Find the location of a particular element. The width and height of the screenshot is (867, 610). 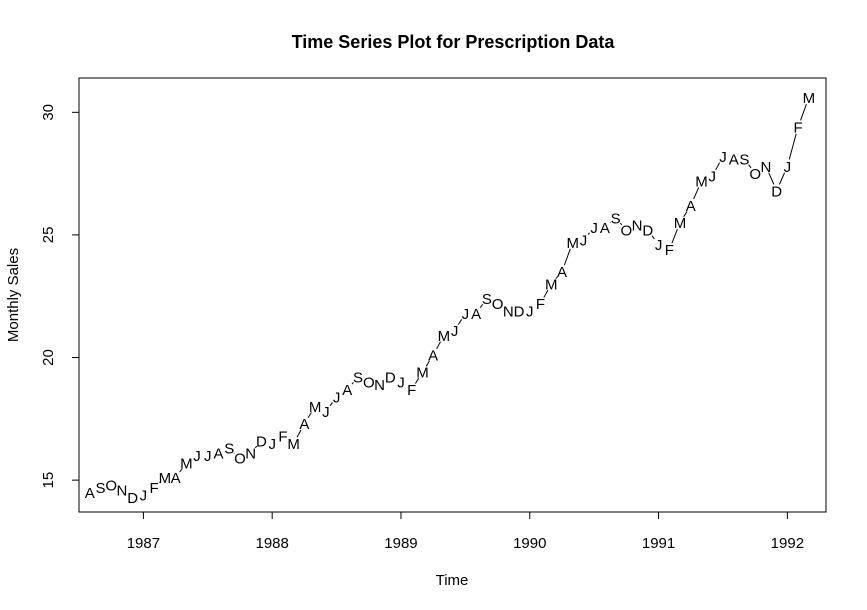

y-axis-label: Monthly Sales is located at coordinates (13, 295).